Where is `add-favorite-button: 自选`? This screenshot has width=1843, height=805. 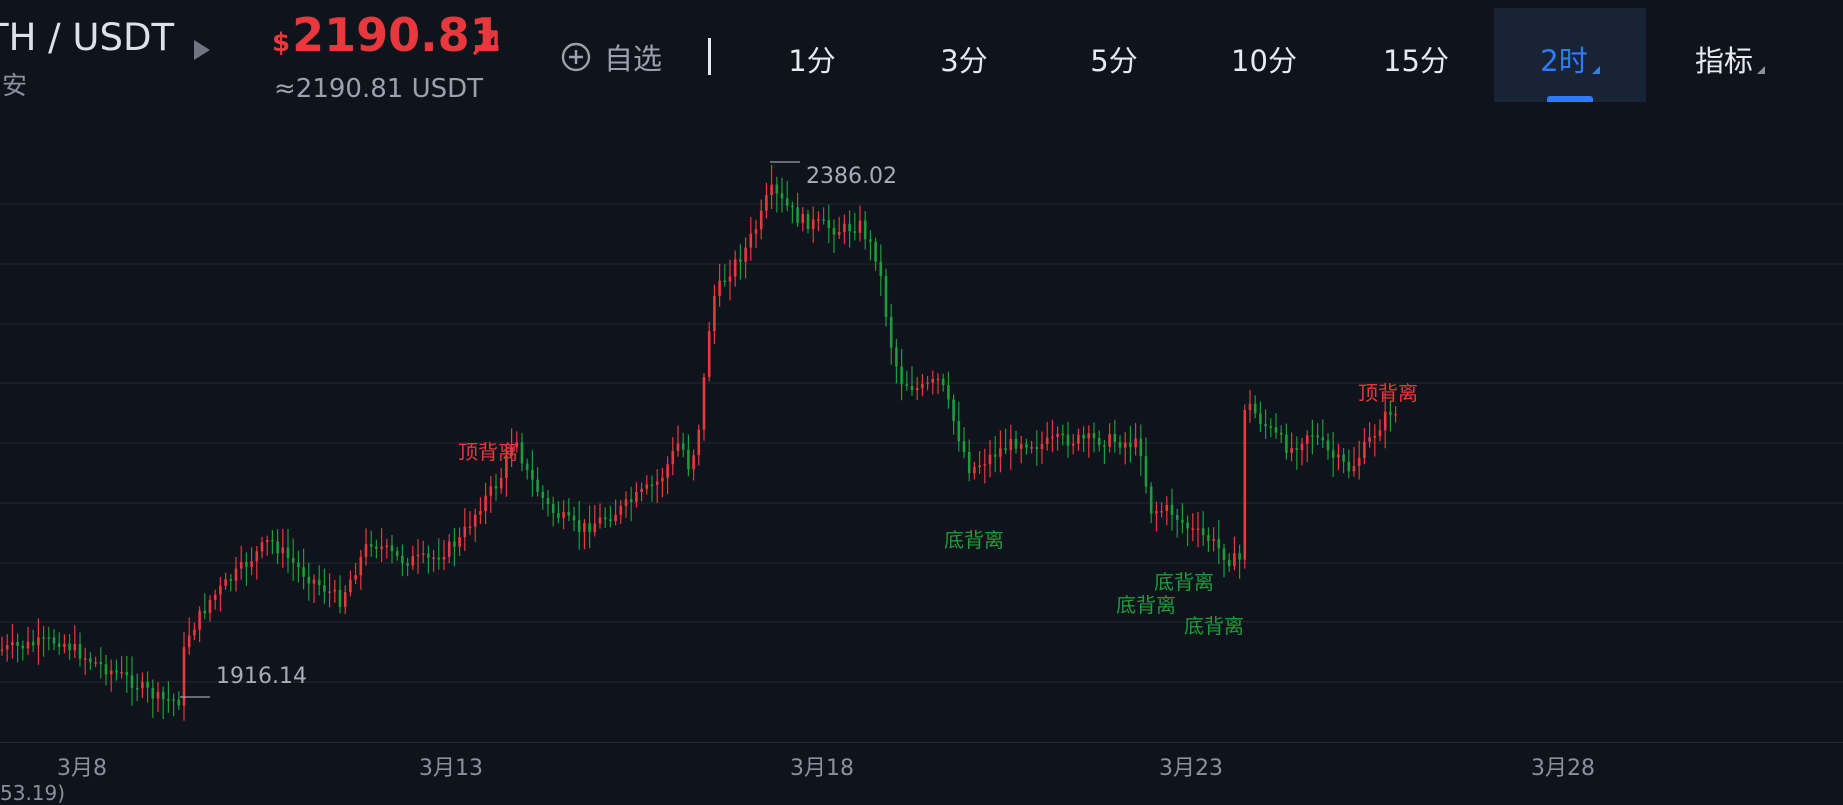 add-favorite-button: 自选 is located at coordinates (611, 57).